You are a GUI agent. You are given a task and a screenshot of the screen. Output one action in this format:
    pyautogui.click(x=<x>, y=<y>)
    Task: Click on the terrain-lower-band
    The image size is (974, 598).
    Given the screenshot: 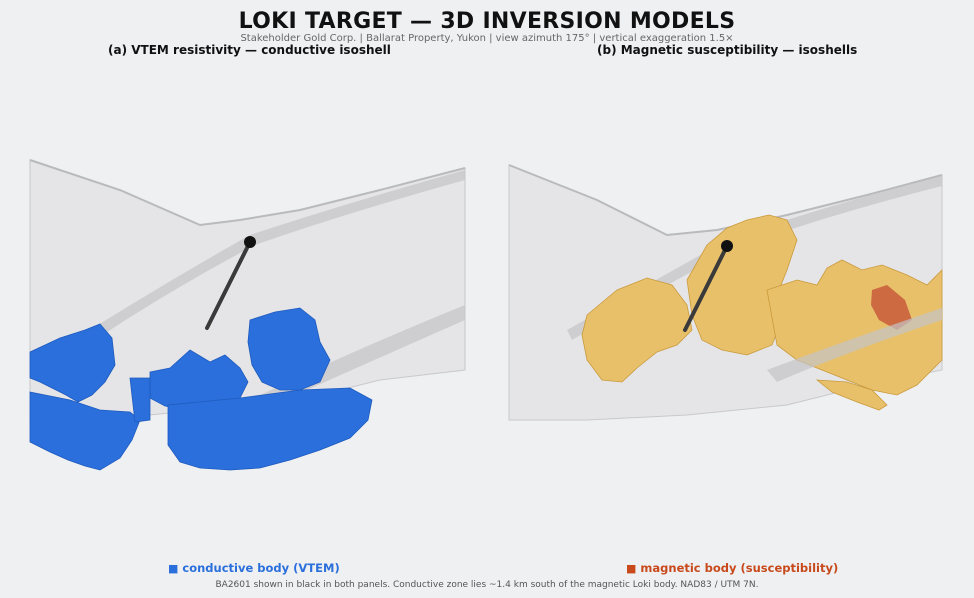 What is the action you would take?
    pyautogui.click(x=854, y=345)
    